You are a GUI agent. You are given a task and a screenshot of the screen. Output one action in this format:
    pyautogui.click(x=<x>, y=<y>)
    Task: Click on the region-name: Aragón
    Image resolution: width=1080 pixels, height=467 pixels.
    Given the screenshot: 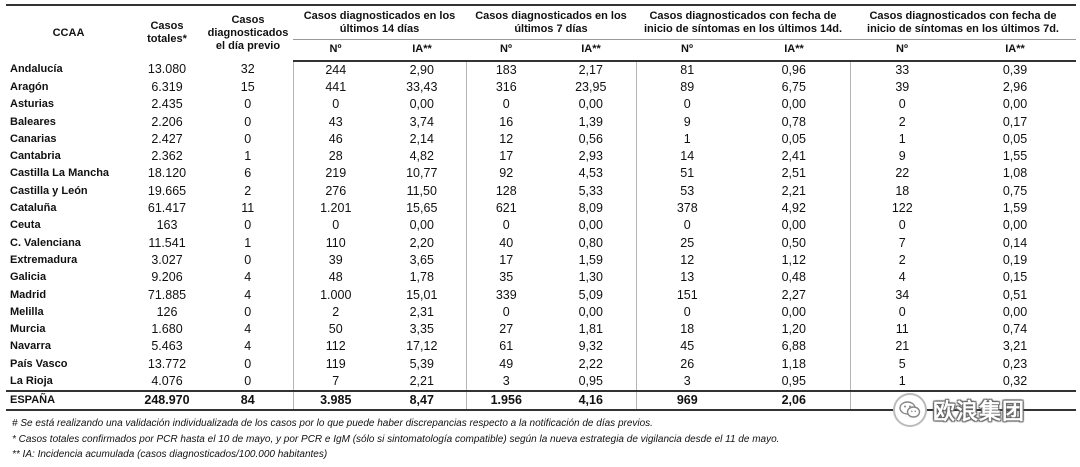 What is the action you would take?
    pyautogui.click(x=29, y=86)
    